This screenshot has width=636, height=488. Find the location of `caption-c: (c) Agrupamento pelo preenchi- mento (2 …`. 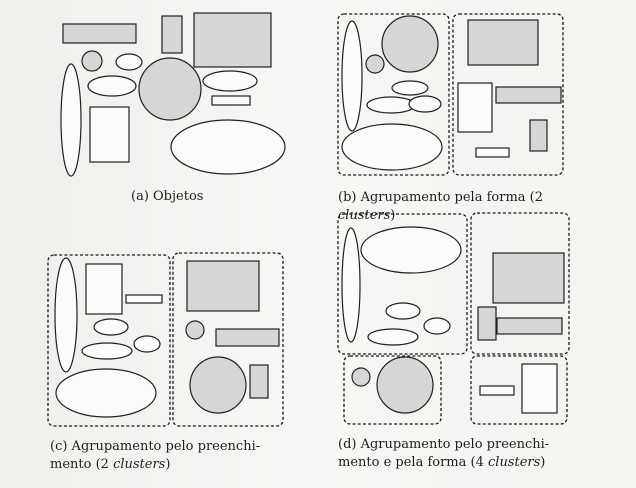

caption-c: (c) Agrupamento pelo preenchi- mento (2 … is located at coordinates (155, 456).